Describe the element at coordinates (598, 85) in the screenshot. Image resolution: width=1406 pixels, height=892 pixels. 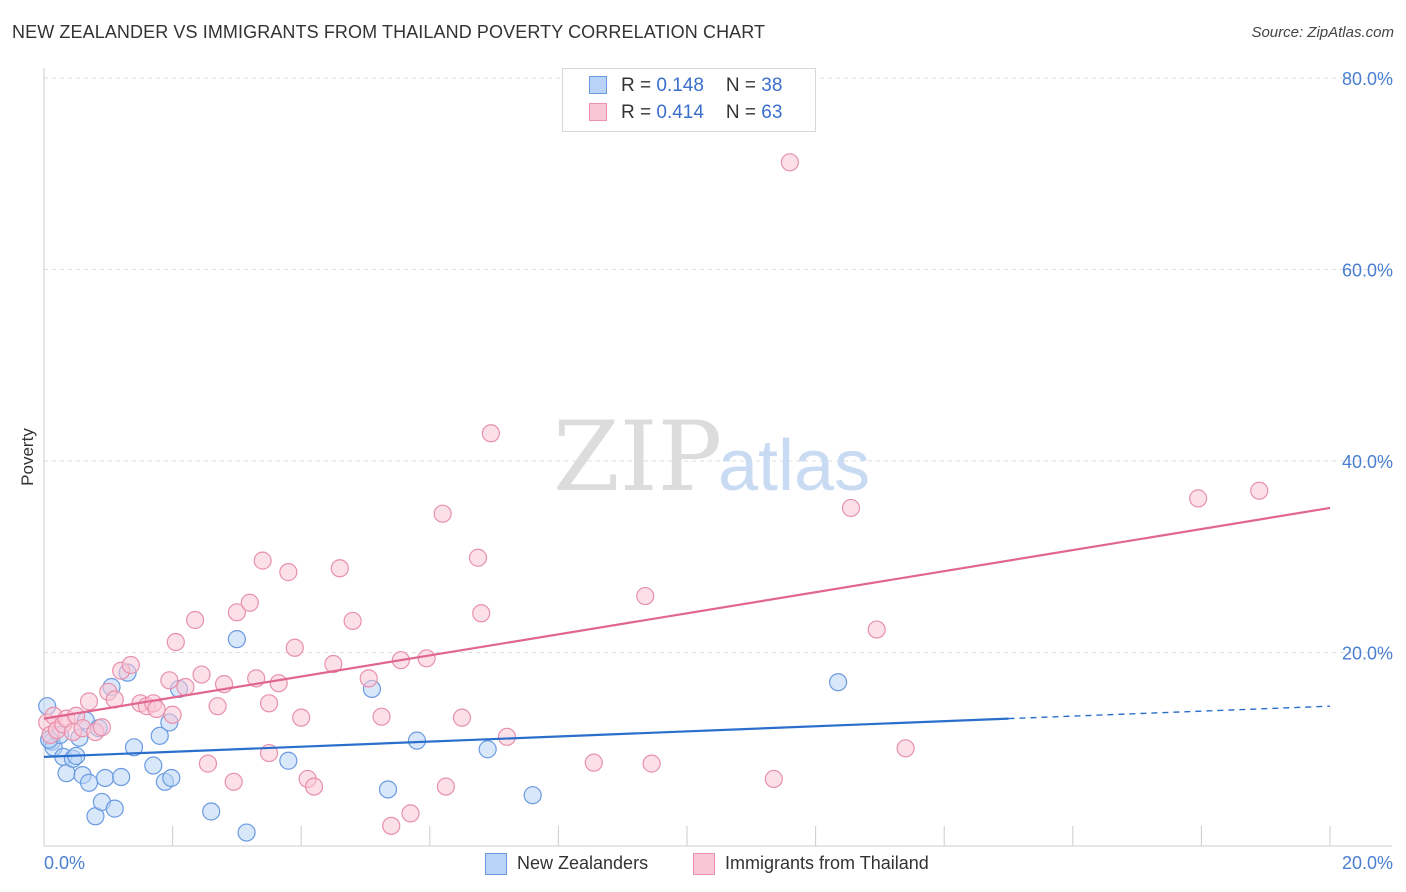
I see `legend-swatch-new-zealanders` at that location.